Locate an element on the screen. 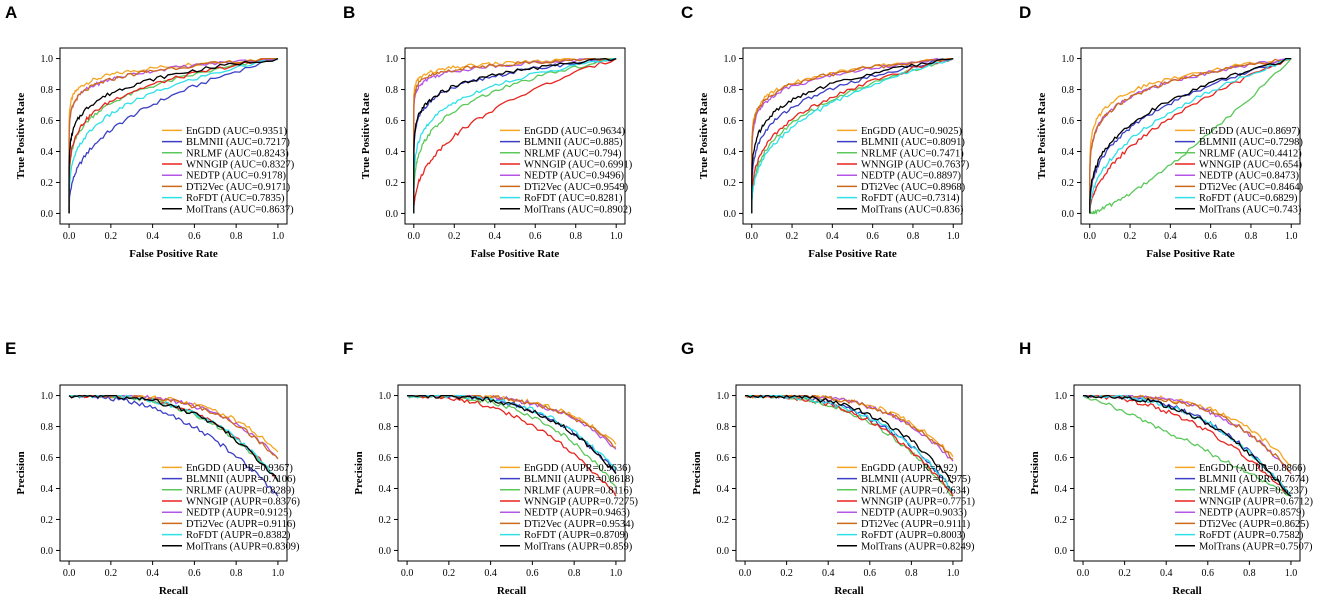 This screenshot has height=612, width=1325. legend-label: RoFDT (AUPR=0.8709) is located at coordinates (576, 535).